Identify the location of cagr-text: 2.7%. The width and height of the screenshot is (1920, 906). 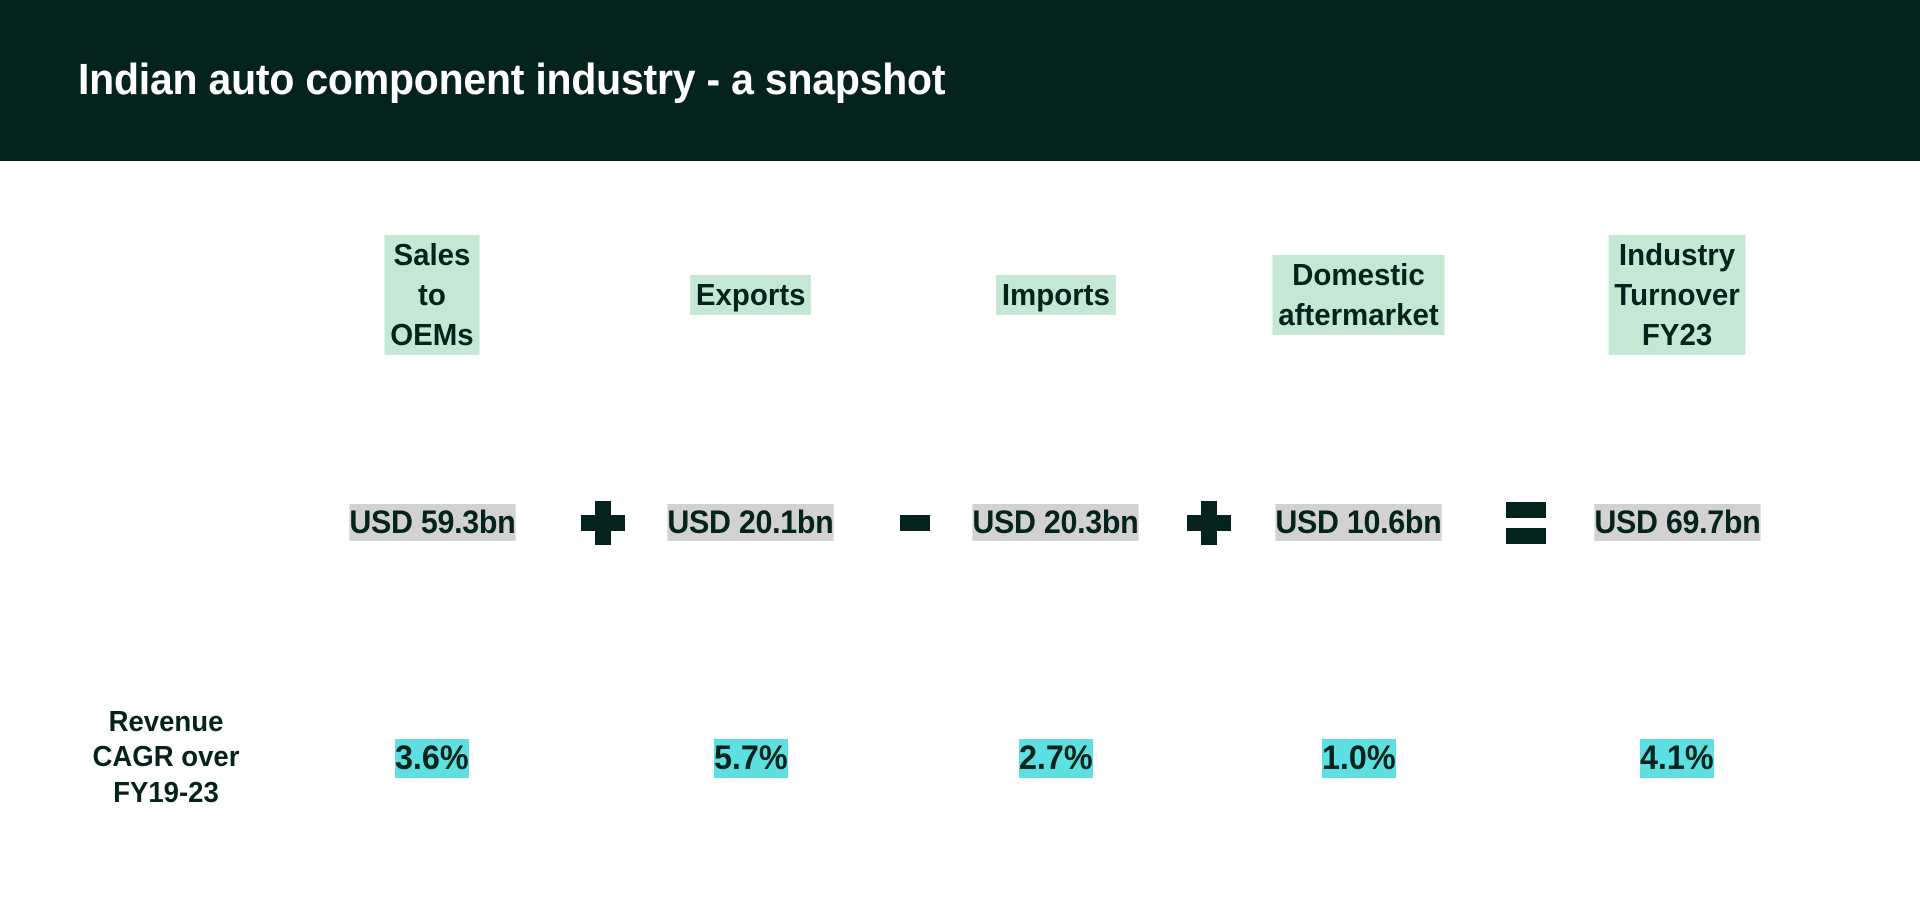
(1055, 758).